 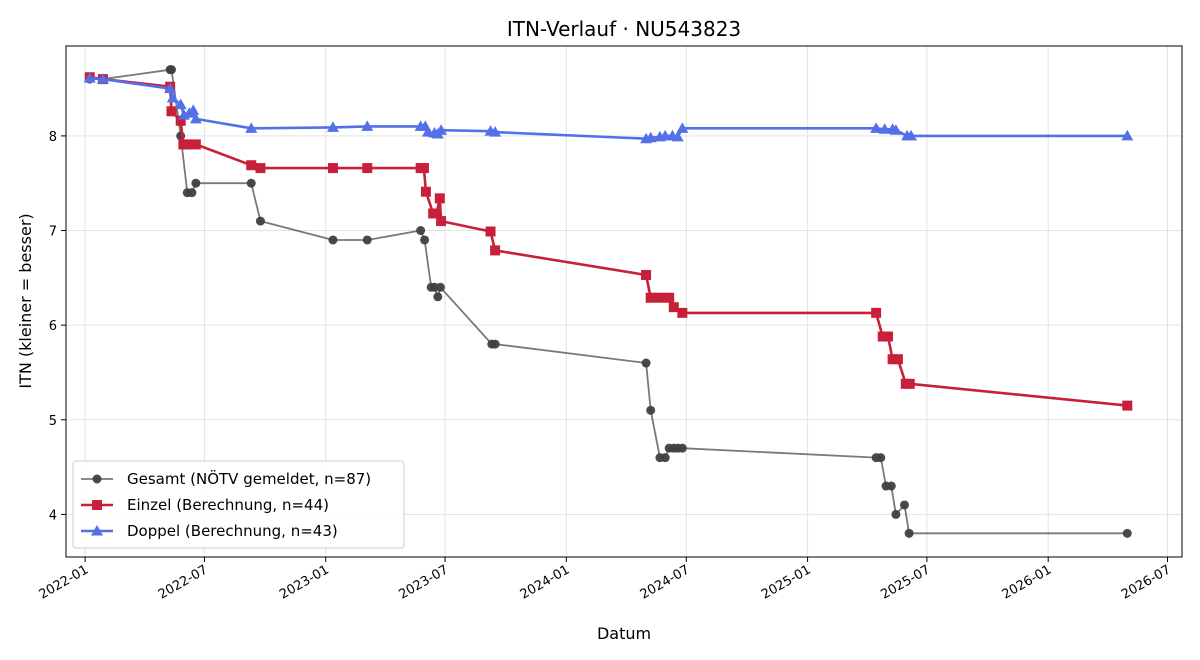 I want to click on y-tick-label: 6, so click(x=53, y=326).